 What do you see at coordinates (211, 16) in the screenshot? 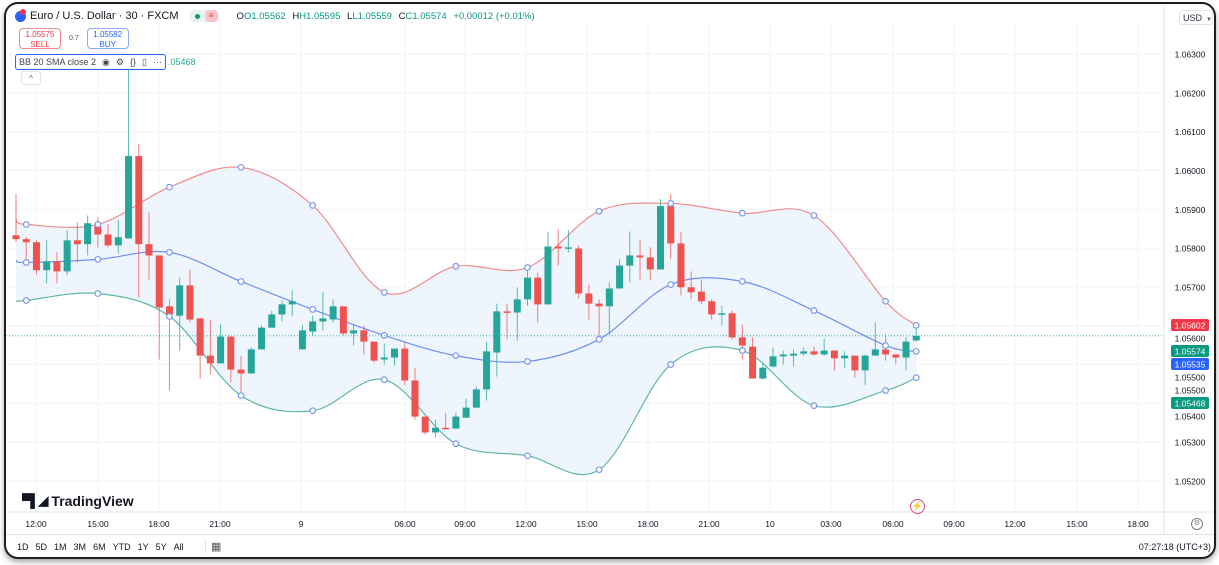
I see `data-problem-icon: ≡` at bounding box center [211, 16].